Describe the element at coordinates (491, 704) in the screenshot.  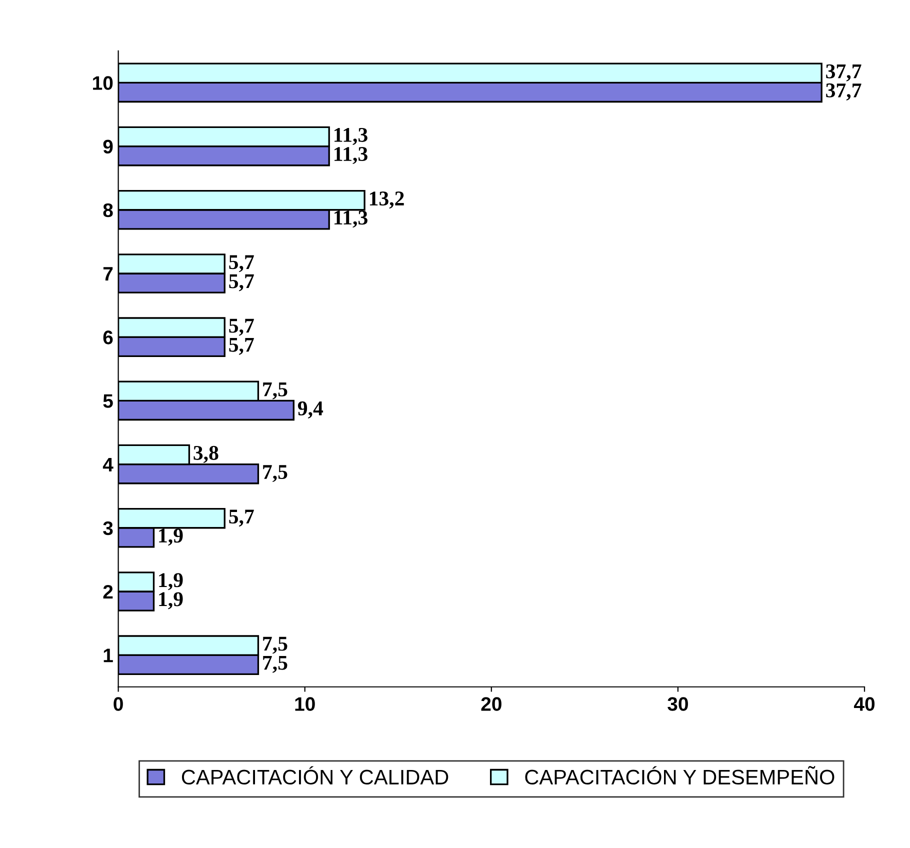
I see `x-tick-label: 20` at that location.